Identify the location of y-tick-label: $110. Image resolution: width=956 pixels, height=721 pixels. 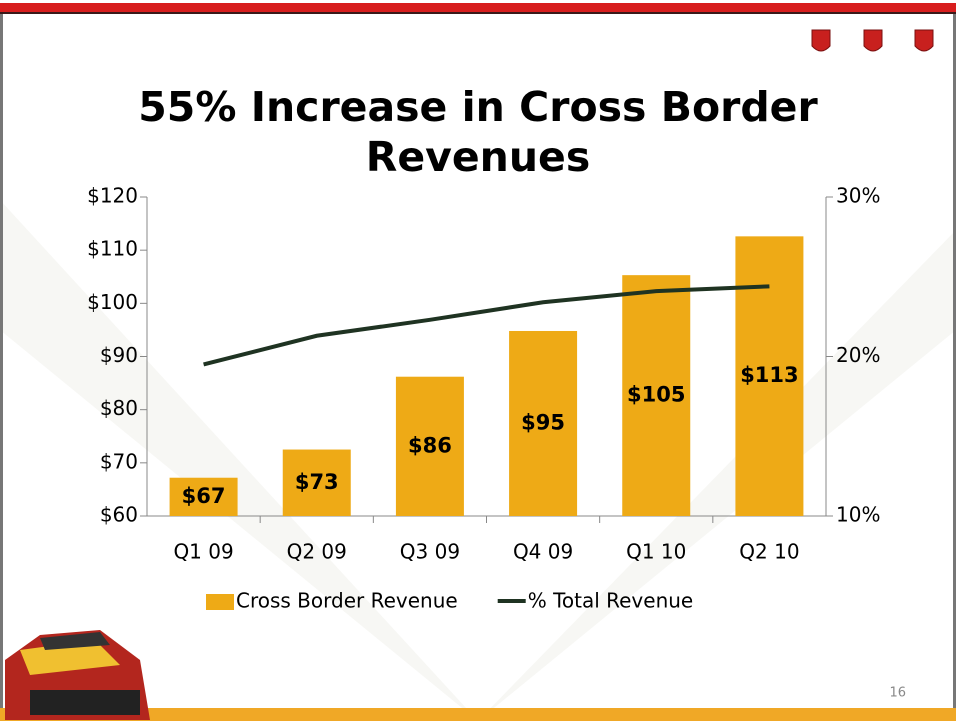
(112, 249).